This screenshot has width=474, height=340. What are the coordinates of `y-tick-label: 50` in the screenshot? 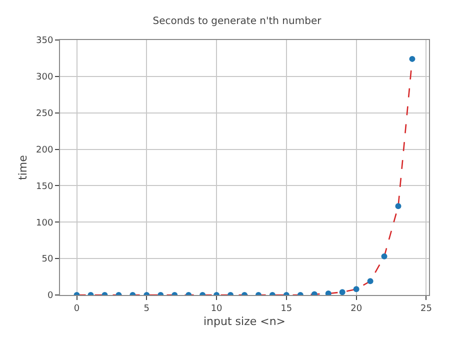 It's located at (48, 259).